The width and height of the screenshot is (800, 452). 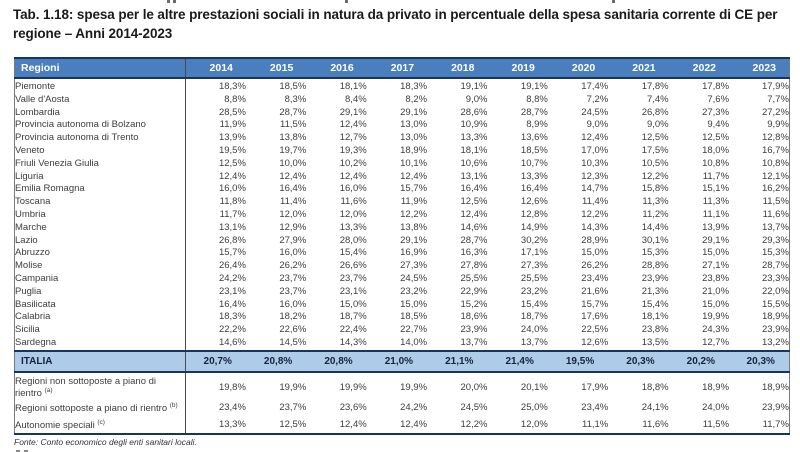 What do you see at coordinates (457, 426) in the screenshot?
I see `summary-value-cell: 12,2%` at bounding box center [457, 426].